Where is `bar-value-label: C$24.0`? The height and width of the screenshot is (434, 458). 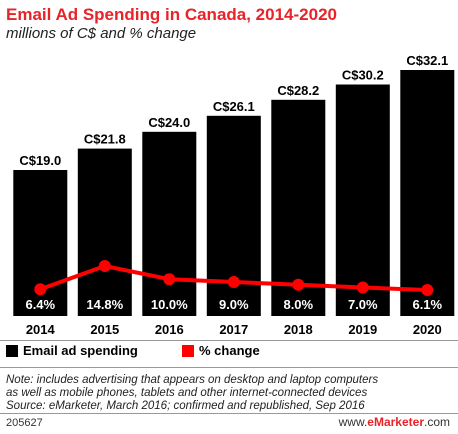
bar-value-label: C$24.0 is located at coordinates (169, 122).